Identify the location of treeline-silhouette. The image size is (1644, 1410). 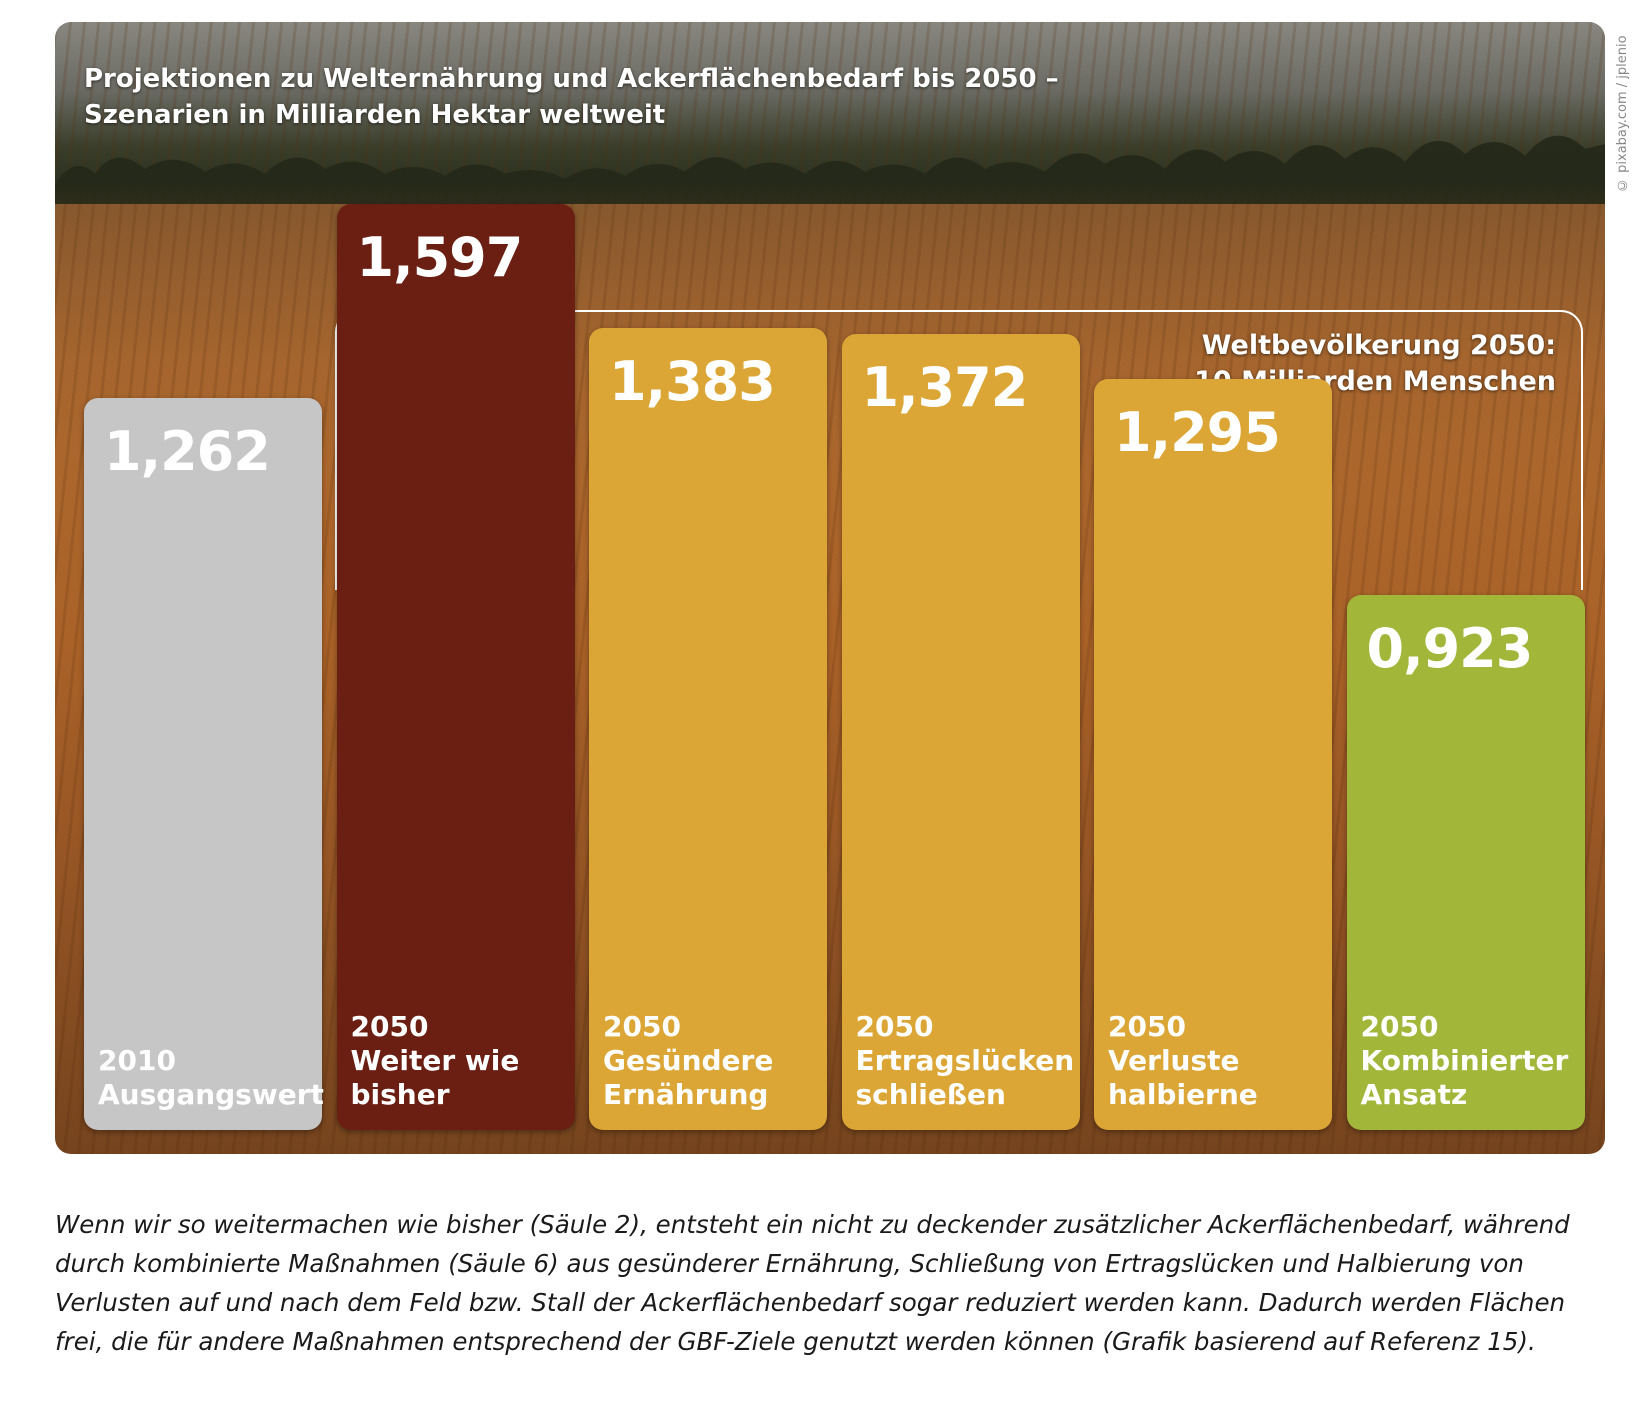
(830, 169).